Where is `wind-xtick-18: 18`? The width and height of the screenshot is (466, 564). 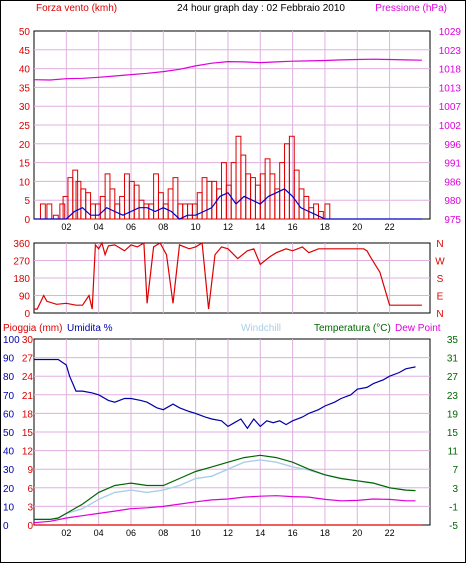
wind-xtick-18: 18 is located at coordinates (325, 227).